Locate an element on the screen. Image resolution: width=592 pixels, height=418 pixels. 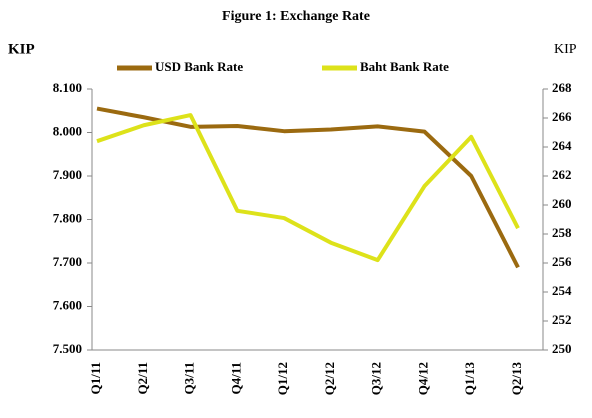
x-tick-label: Q3/11 is located at coordinates (189, 378).